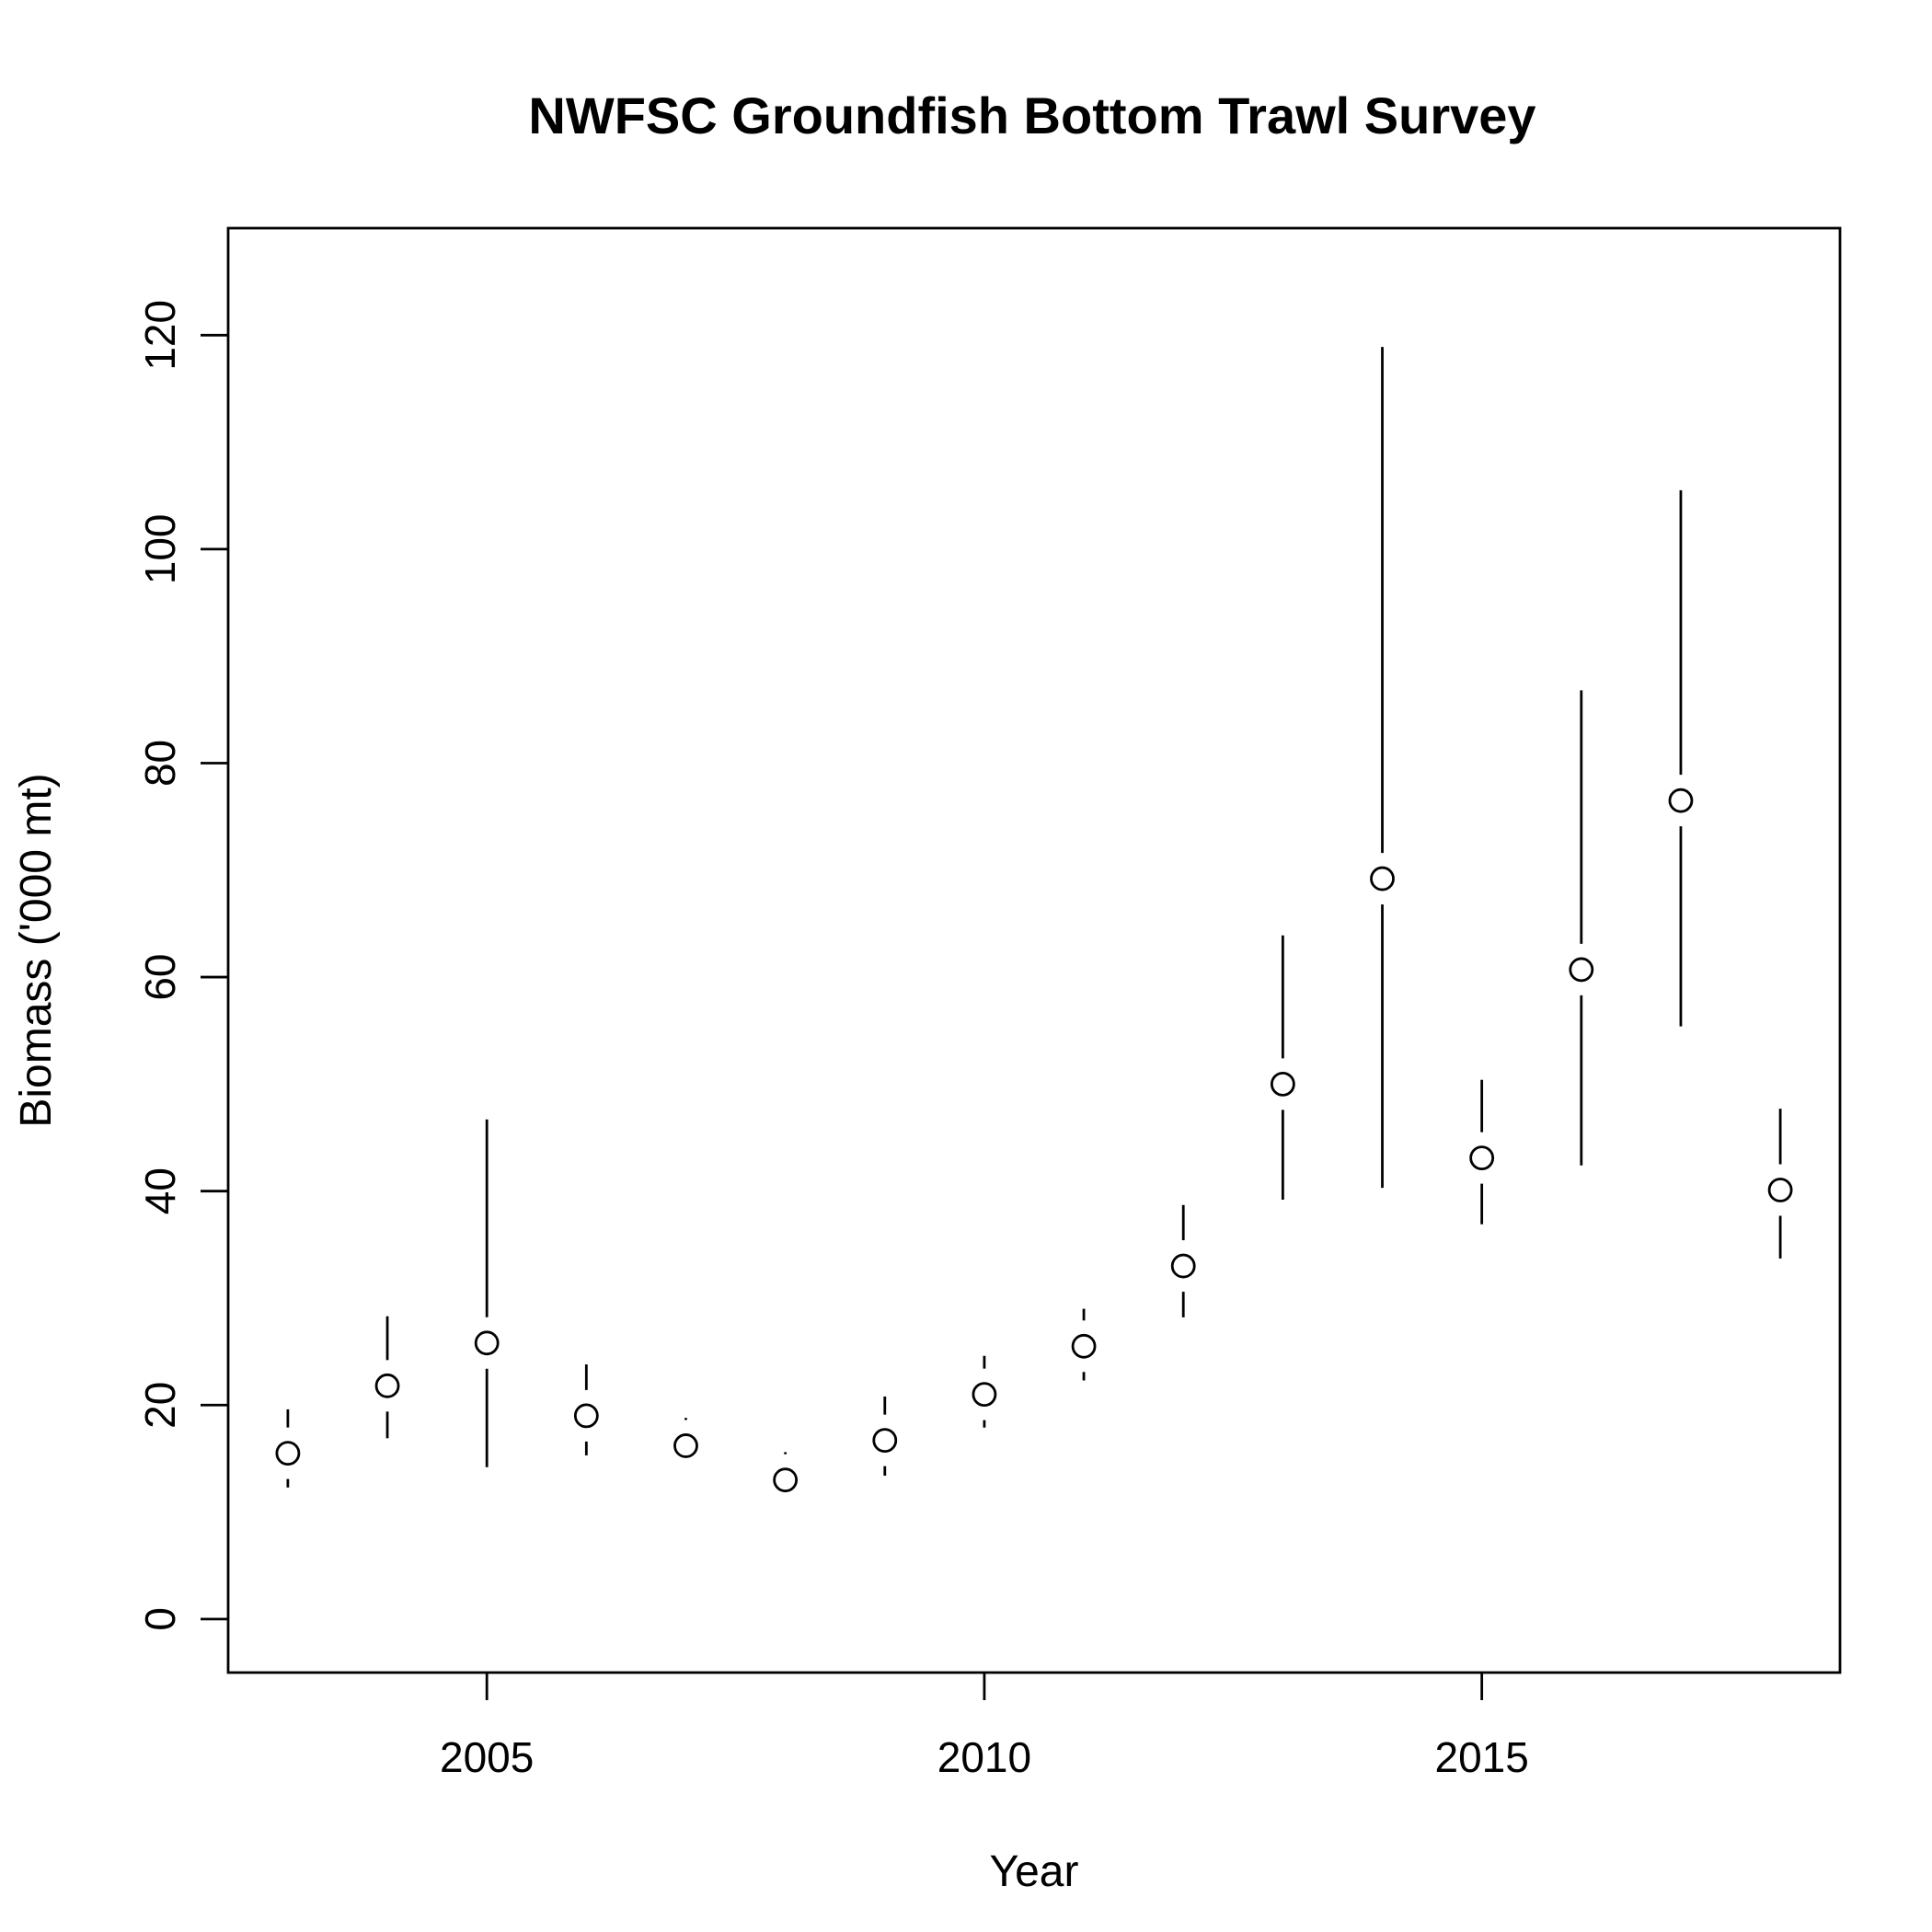 This screenshot has width=1932, height=1932. What do you see at coordinates (160, 1190) in the screenshot?
I see `y-tick-label: 40` at bounding box center [160, 1190].